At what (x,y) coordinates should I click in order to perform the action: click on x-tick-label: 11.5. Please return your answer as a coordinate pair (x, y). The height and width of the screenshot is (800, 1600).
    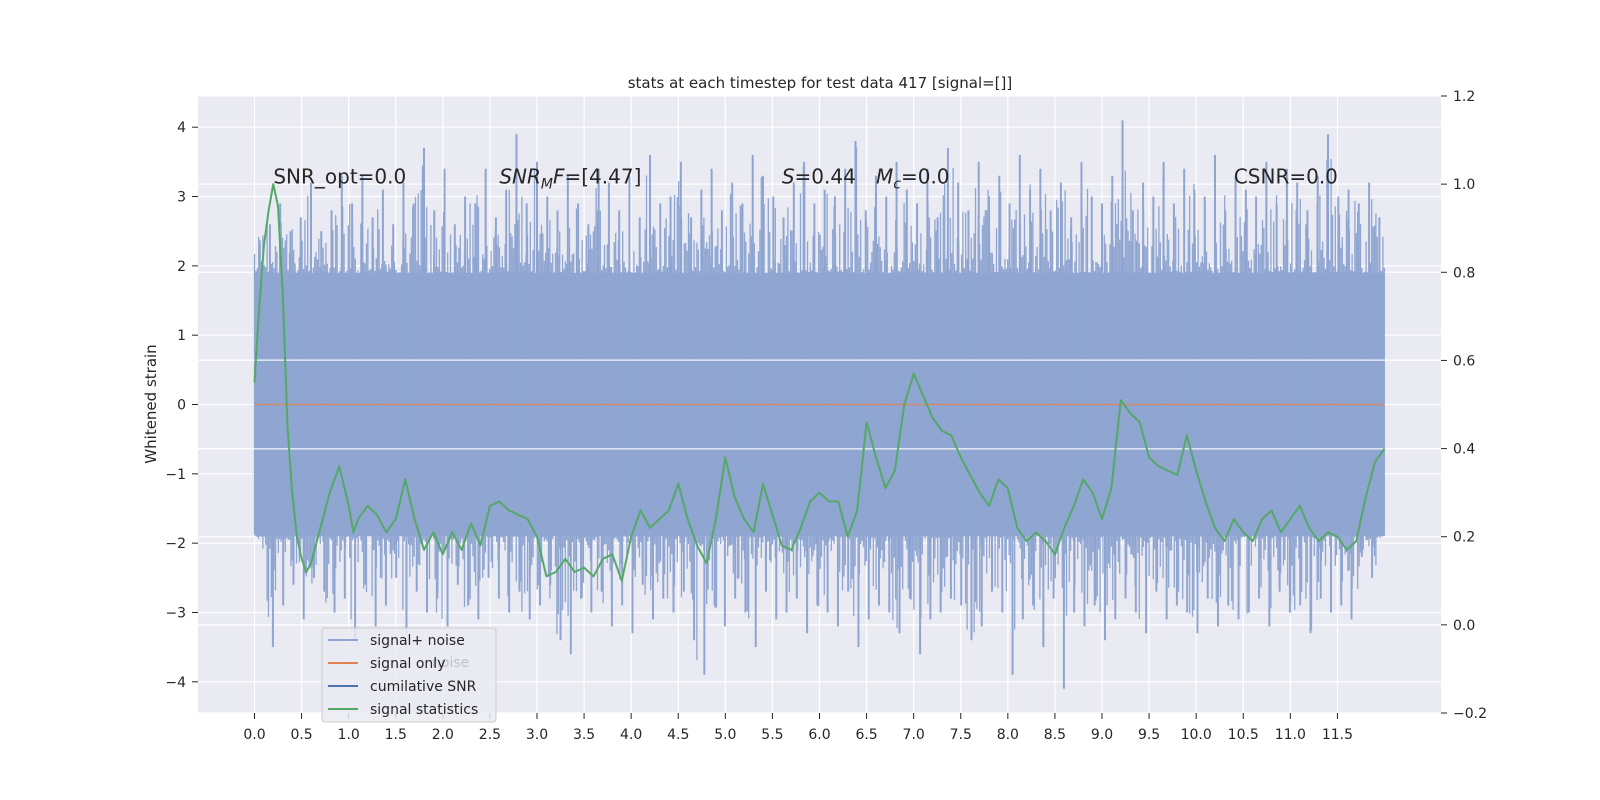
    Looking at the image, I should click on (1337, 735).